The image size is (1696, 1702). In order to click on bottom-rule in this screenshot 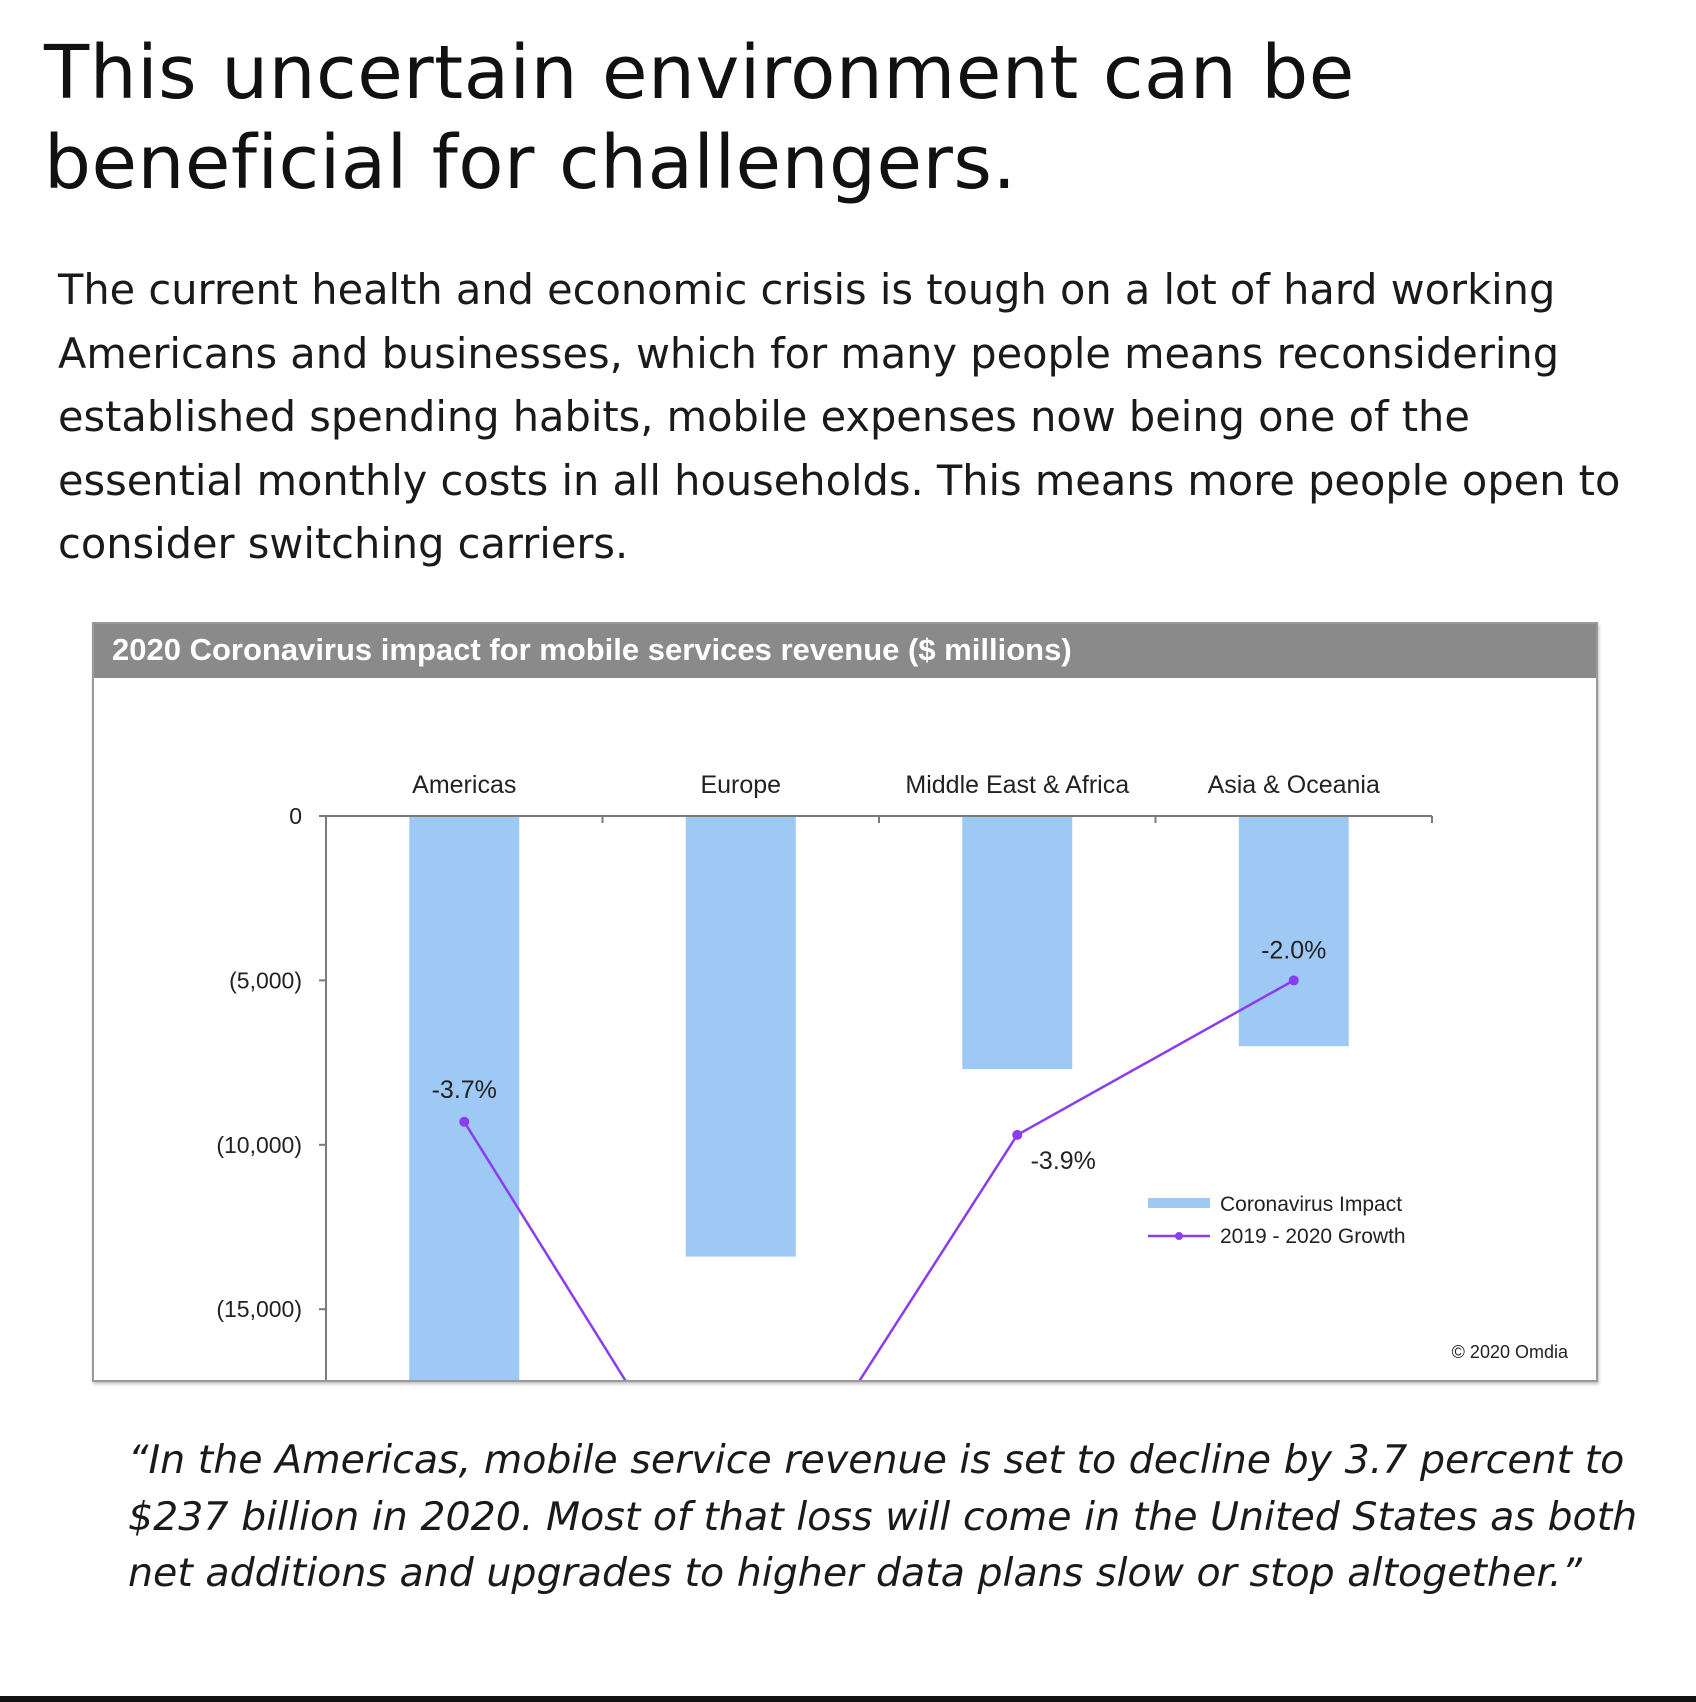, I will do `click(848, 1699)`.